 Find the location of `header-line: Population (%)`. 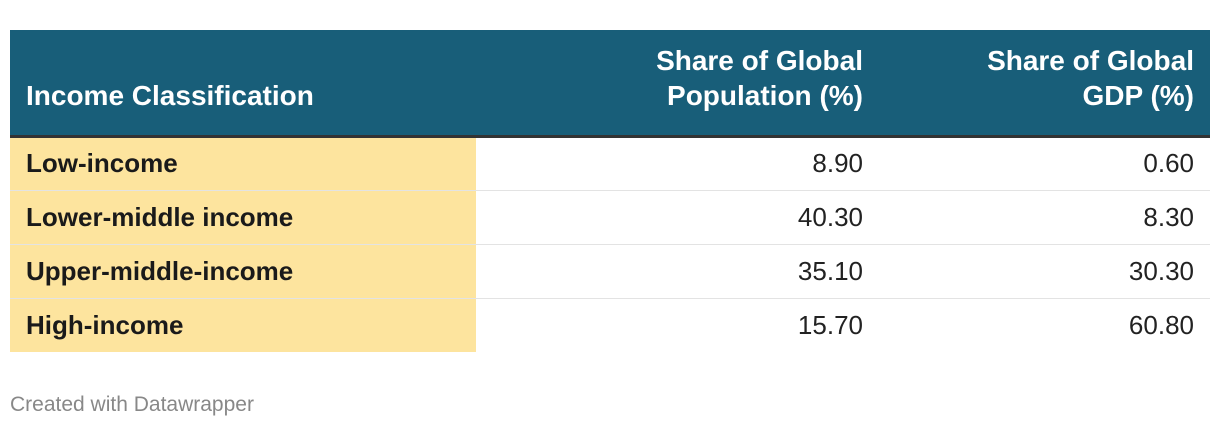

header-line: Population (%) is located at coordinates (765, 95).